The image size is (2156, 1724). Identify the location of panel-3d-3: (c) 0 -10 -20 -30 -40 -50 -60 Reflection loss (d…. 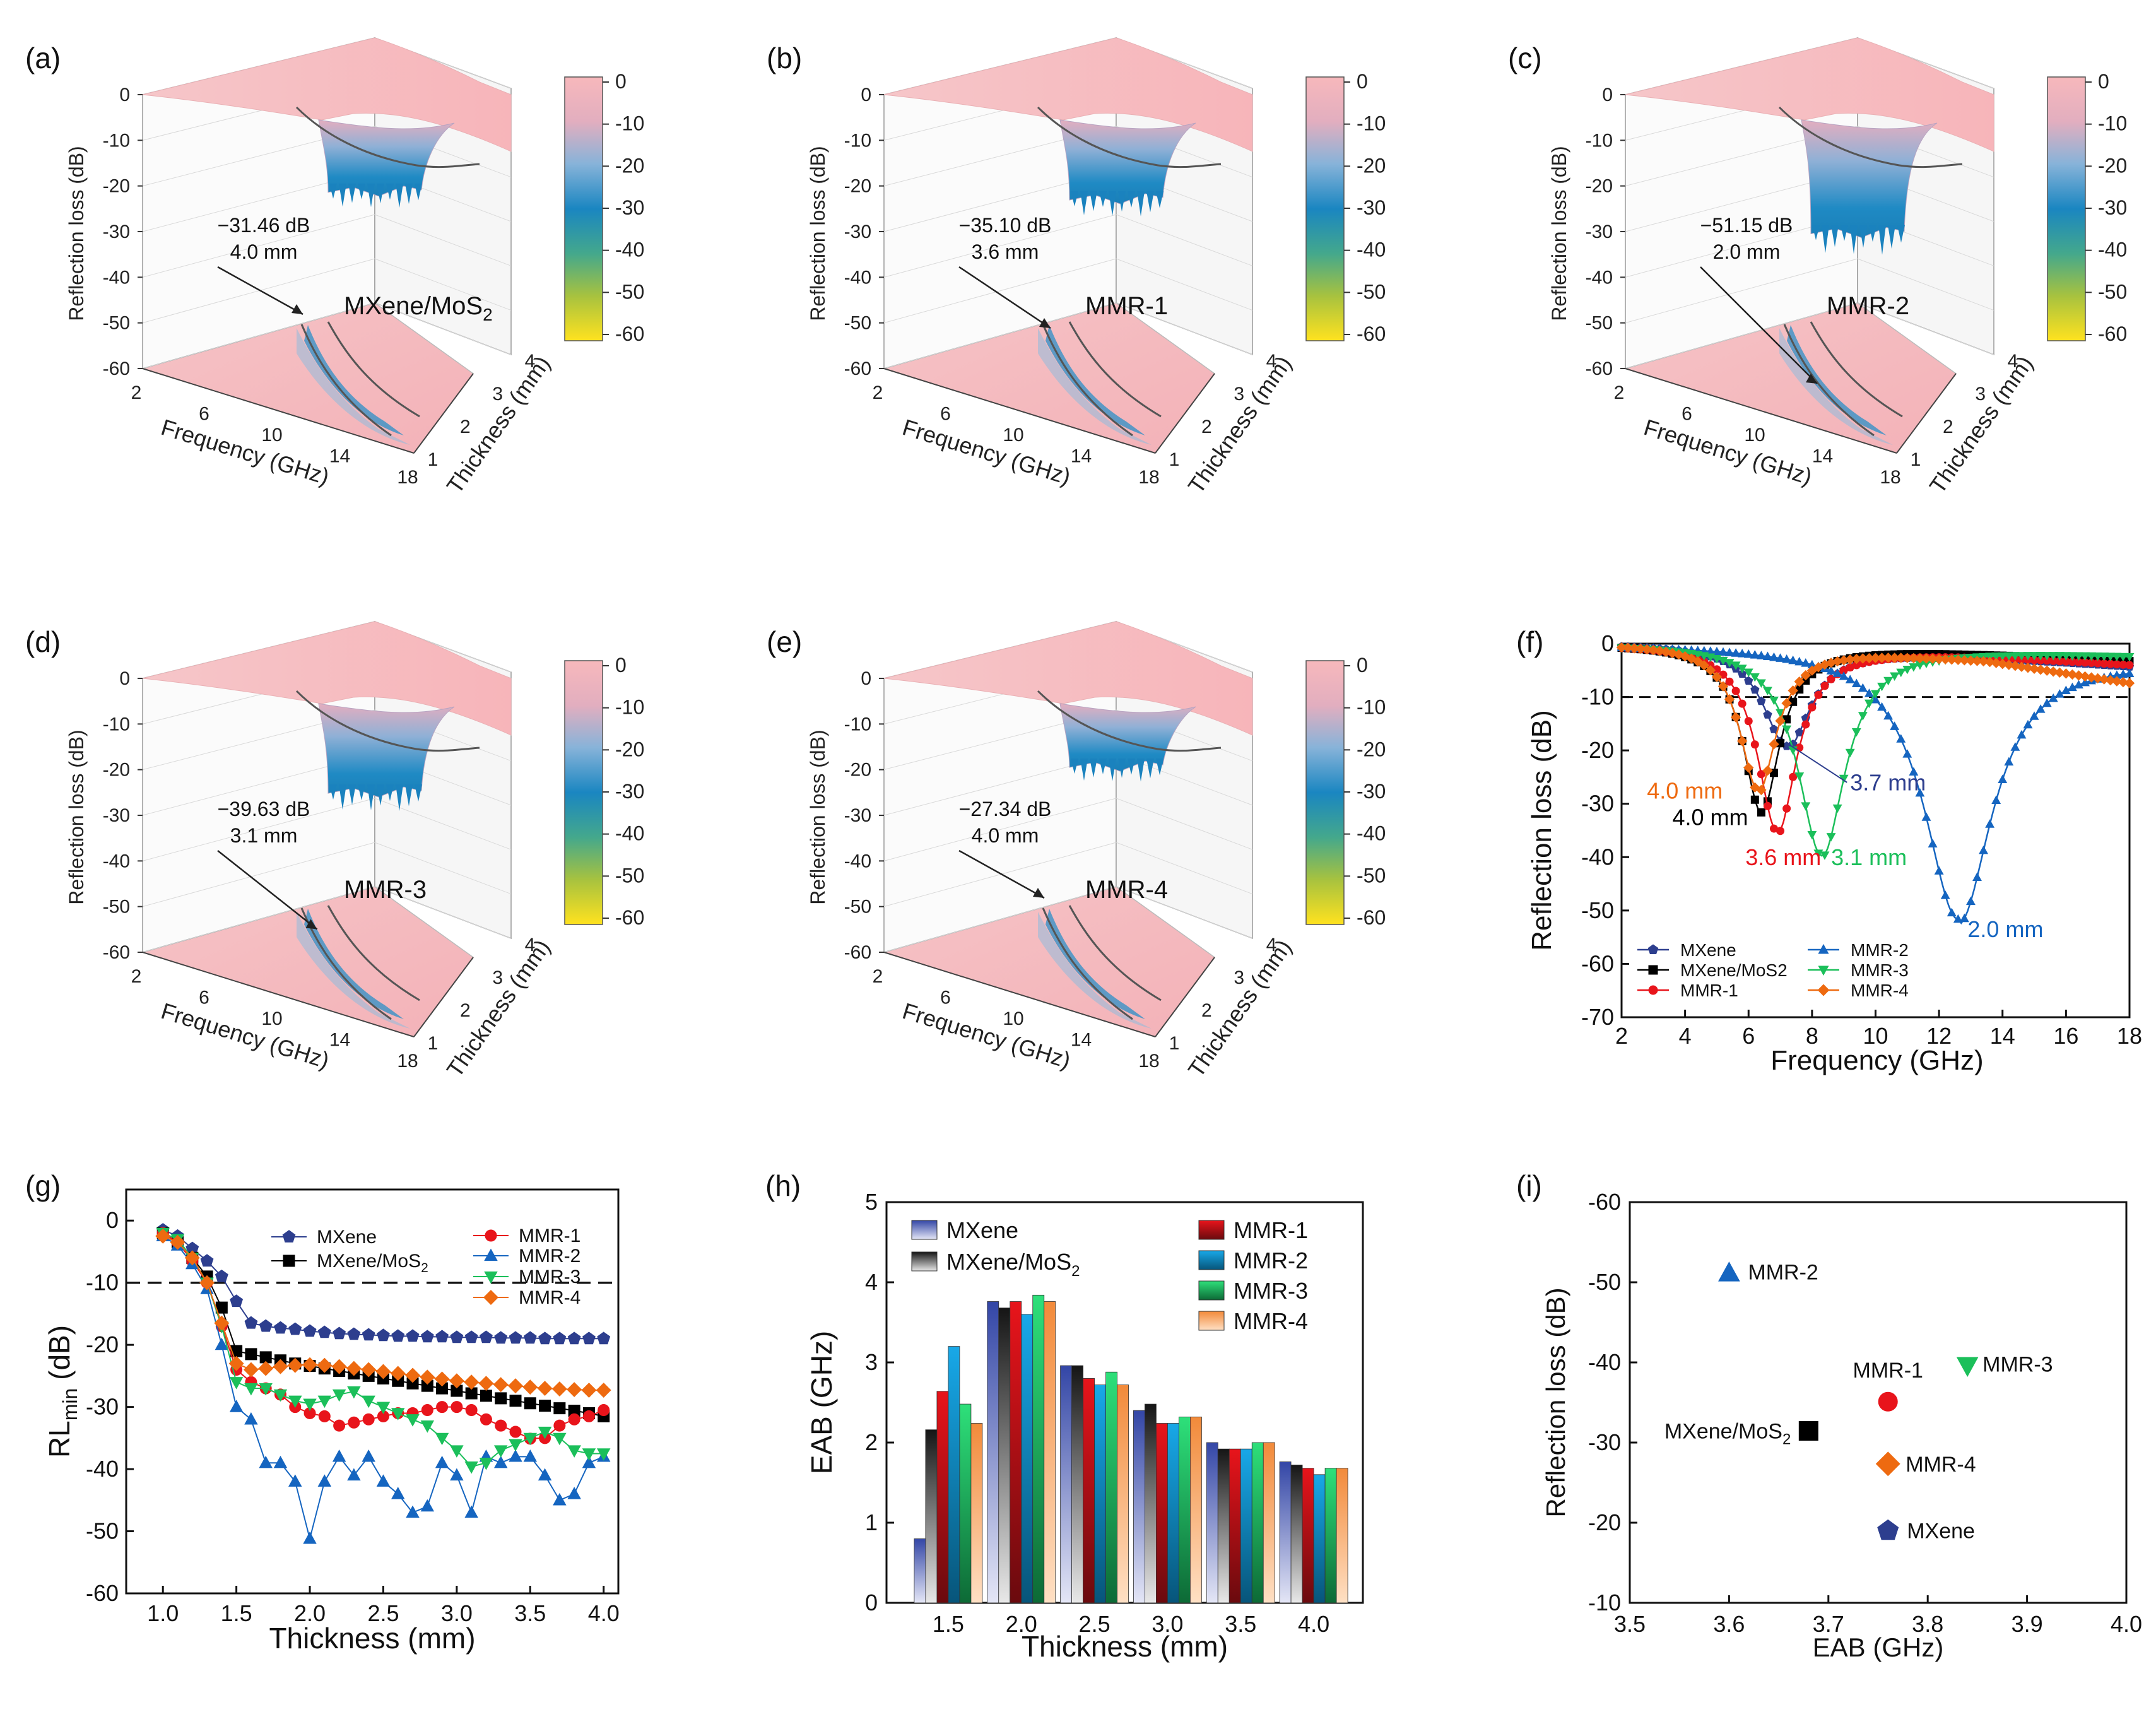
(1817, 267).